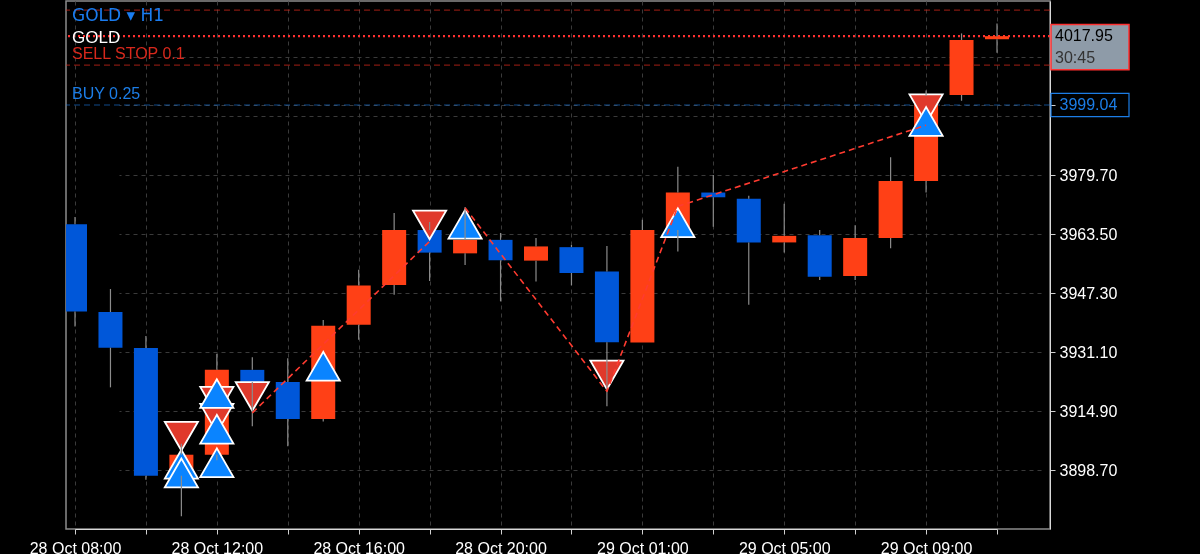  I want to click on ref-line-label: 4017.95, so click(1084, 36).